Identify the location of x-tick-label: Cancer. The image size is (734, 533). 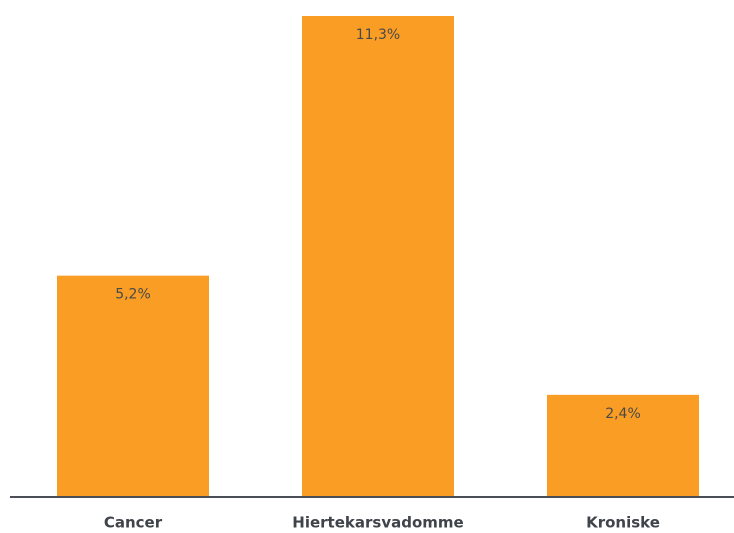
(133, 523).